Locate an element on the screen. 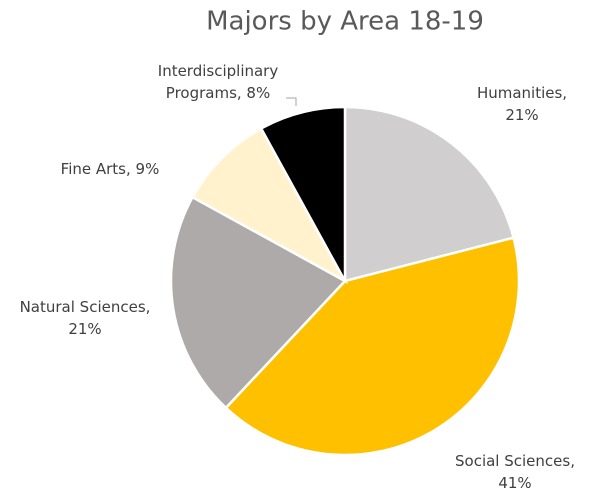  data-label: Fine Arts, 9% is located at coordinates (110, 169).